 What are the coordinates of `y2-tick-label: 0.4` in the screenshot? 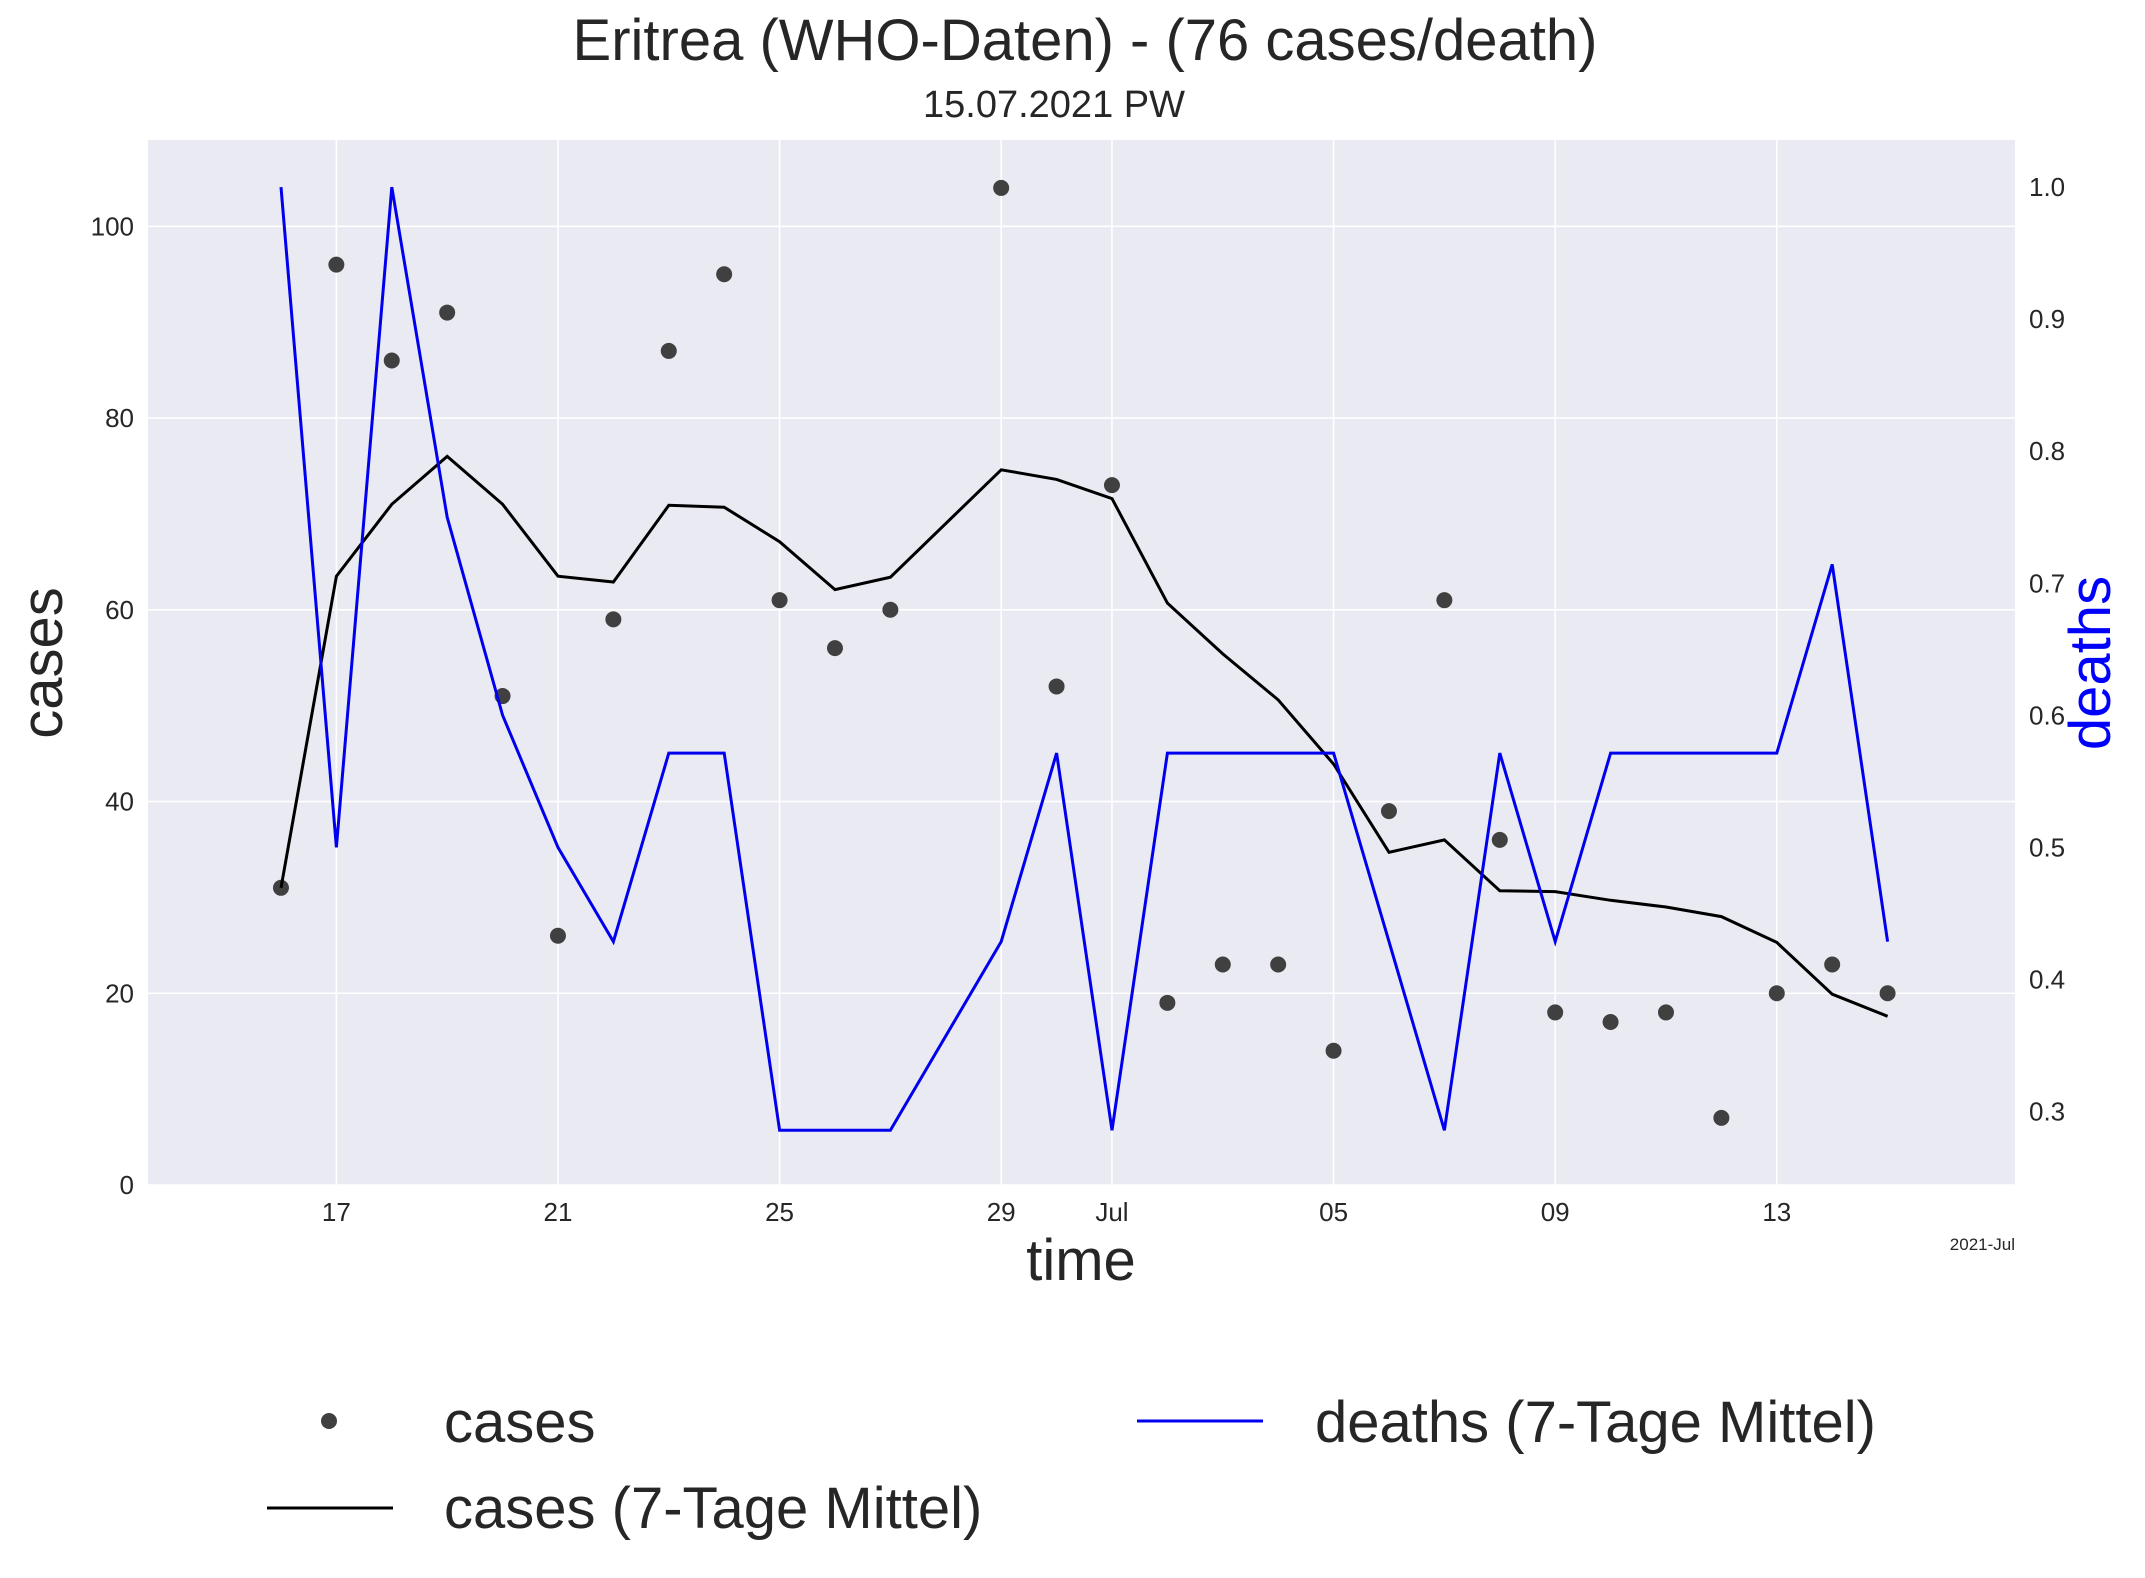 It's located at (2047, 979).